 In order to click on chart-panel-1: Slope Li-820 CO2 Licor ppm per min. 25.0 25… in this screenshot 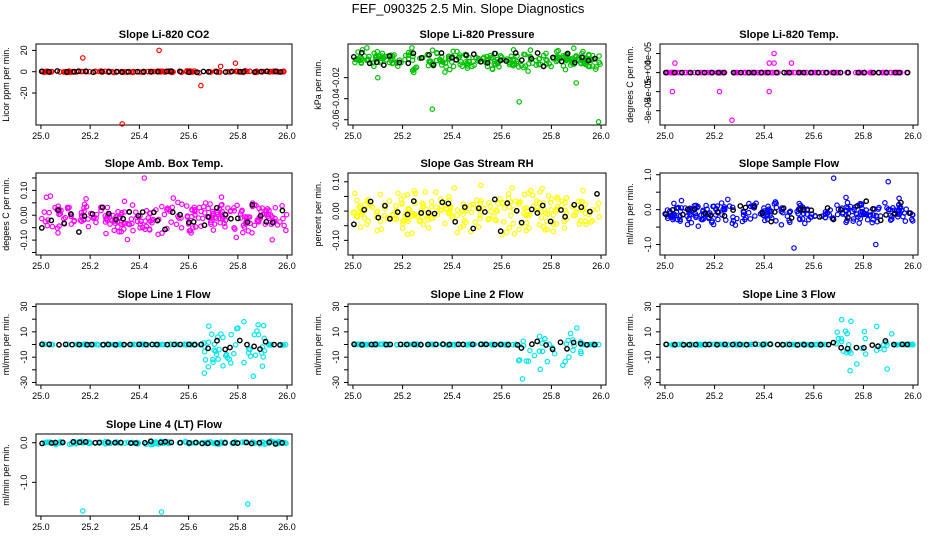, I will do `click(148, 85)`.